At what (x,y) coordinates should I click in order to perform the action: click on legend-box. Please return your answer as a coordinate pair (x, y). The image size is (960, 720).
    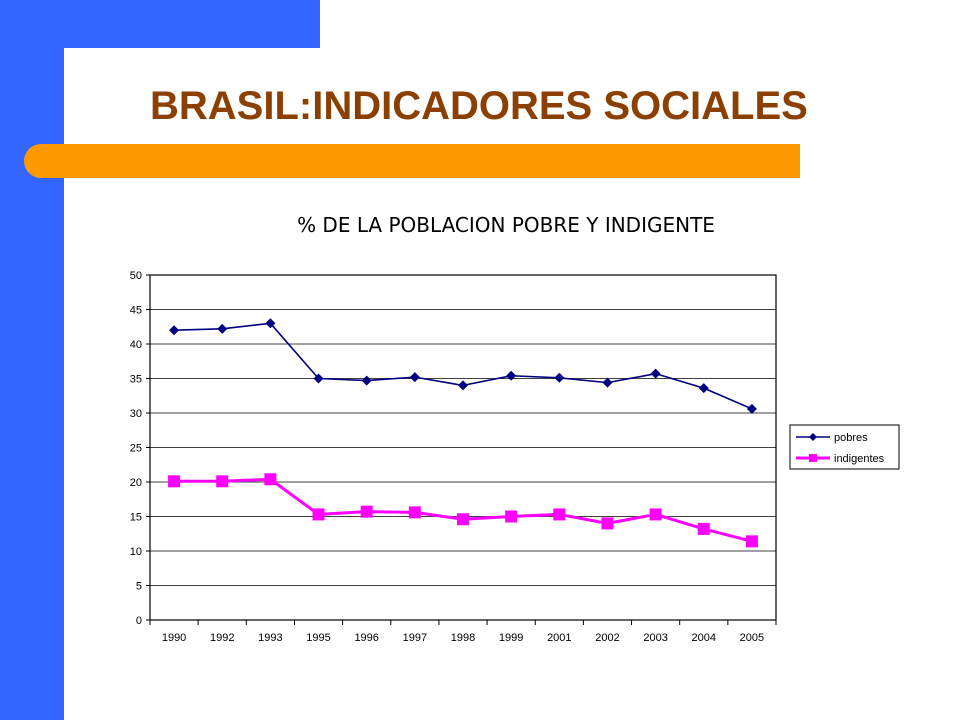
    Looking at the image, I should click on (844, 447).